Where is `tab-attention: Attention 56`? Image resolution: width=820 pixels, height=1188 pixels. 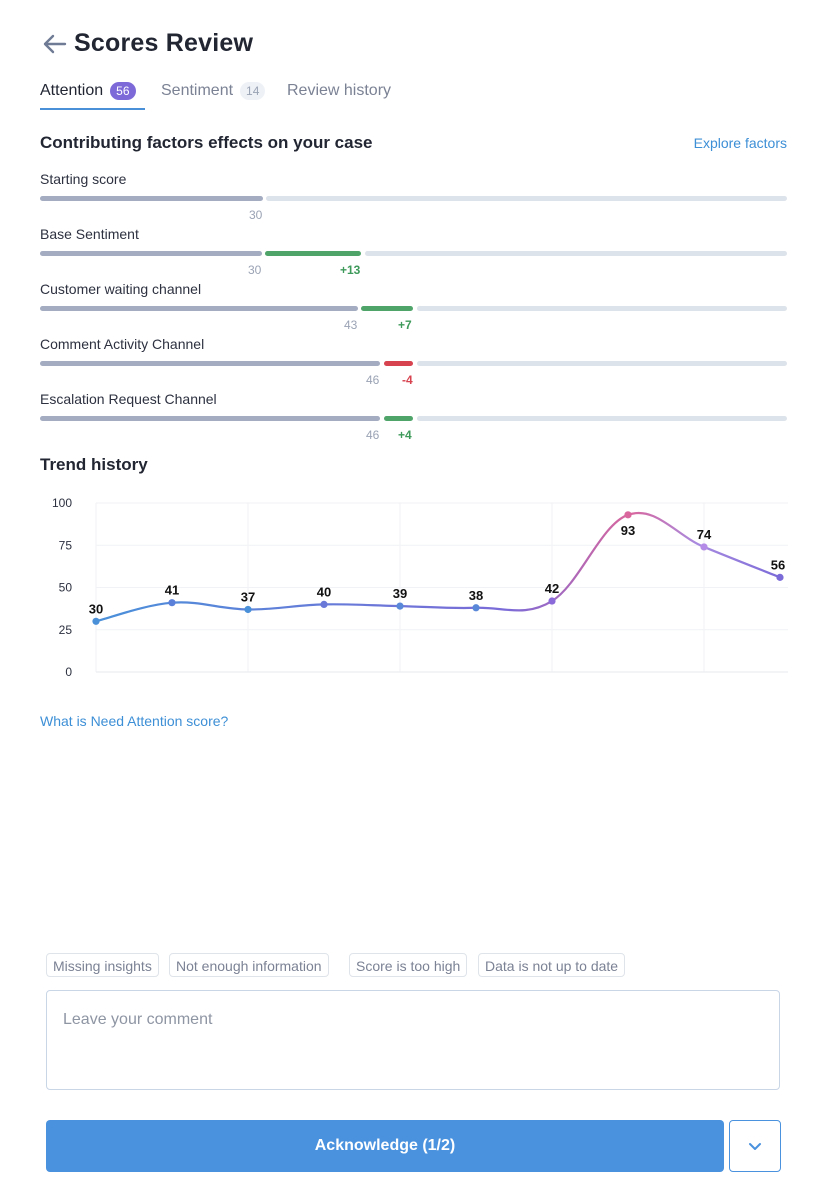
tab-attention: Attention 56 is located at coordinates (88, 91).